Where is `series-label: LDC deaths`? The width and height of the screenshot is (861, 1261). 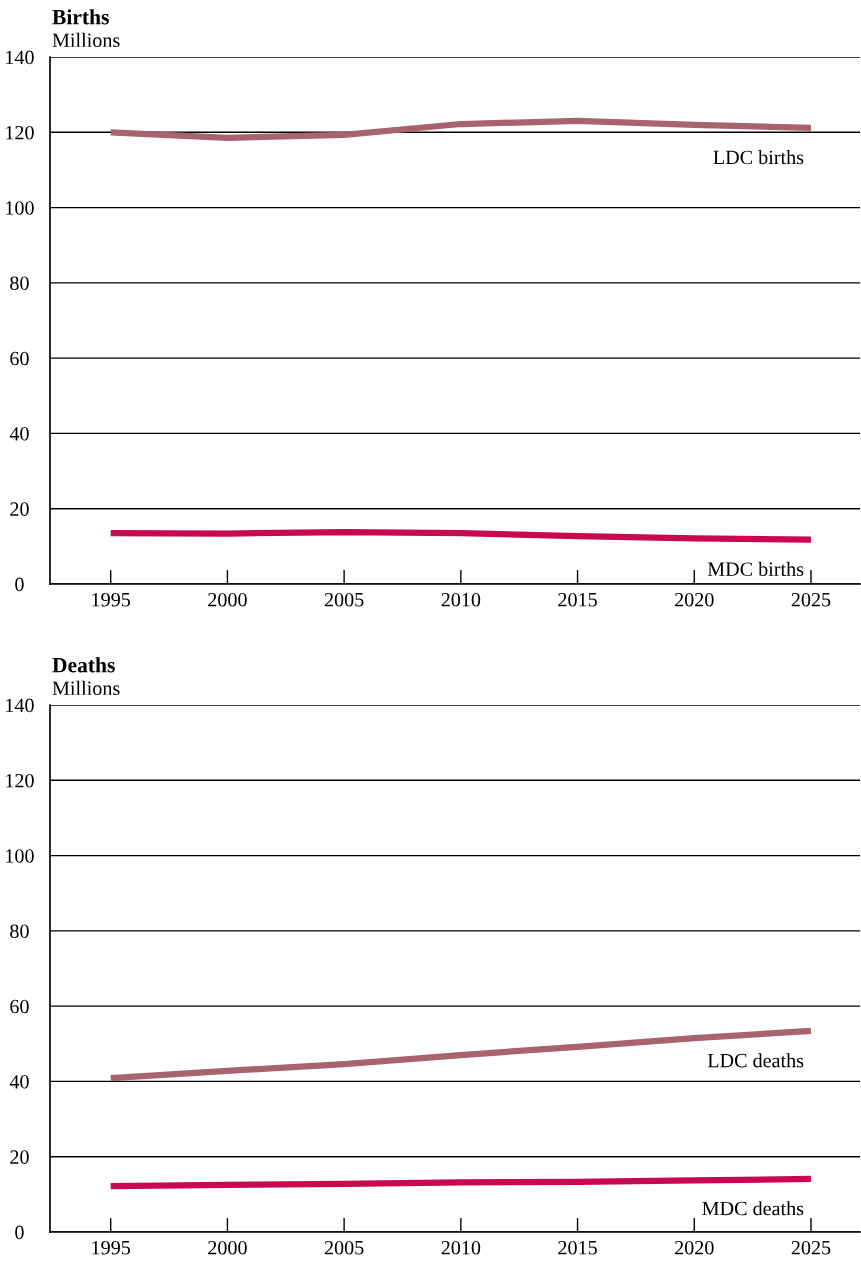 series-label: LDC deaths is located at coordinates (755, 1060).